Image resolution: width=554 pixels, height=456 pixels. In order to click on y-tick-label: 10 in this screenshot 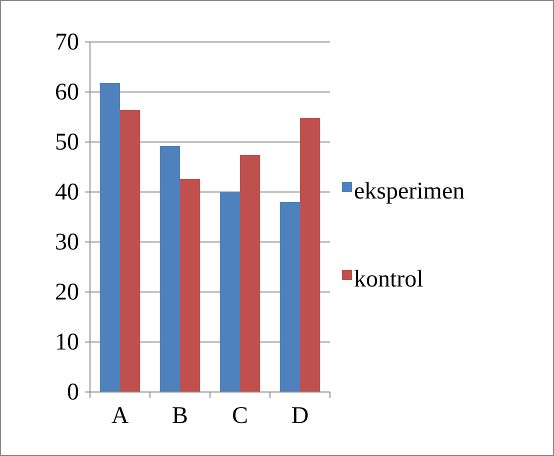, I will do `click(67, 343)`.